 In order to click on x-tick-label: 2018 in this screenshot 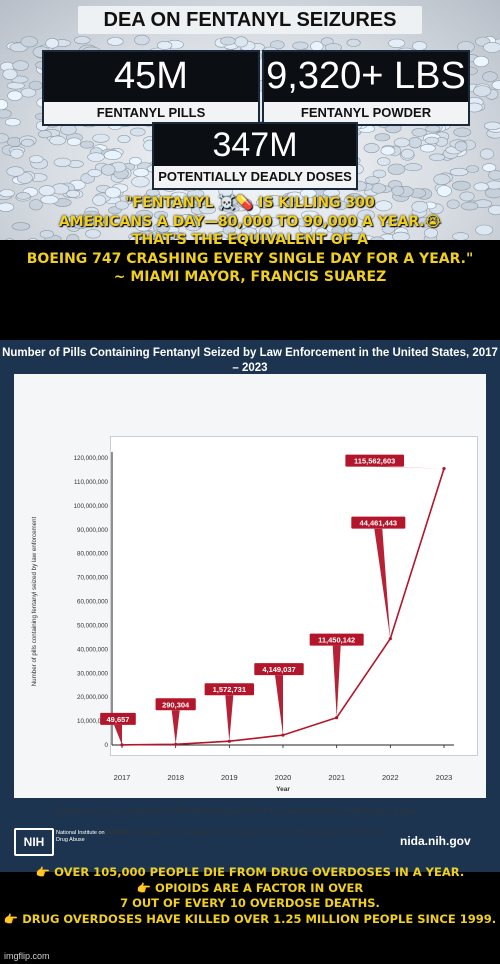, I will do `click(175, 777)`.